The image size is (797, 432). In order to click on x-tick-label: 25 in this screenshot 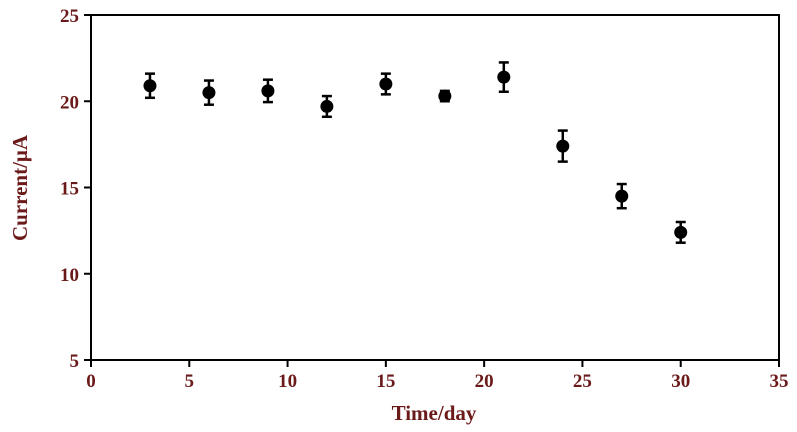, I will do `click(582, 381)`.